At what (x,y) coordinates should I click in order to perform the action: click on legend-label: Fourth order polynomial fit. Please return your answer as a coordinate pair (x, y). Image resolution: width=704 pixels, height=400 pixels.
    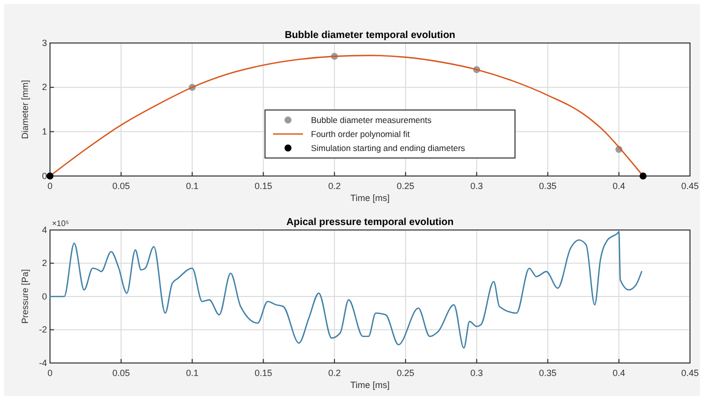
    Looking at the image, I should click on (360, 134).